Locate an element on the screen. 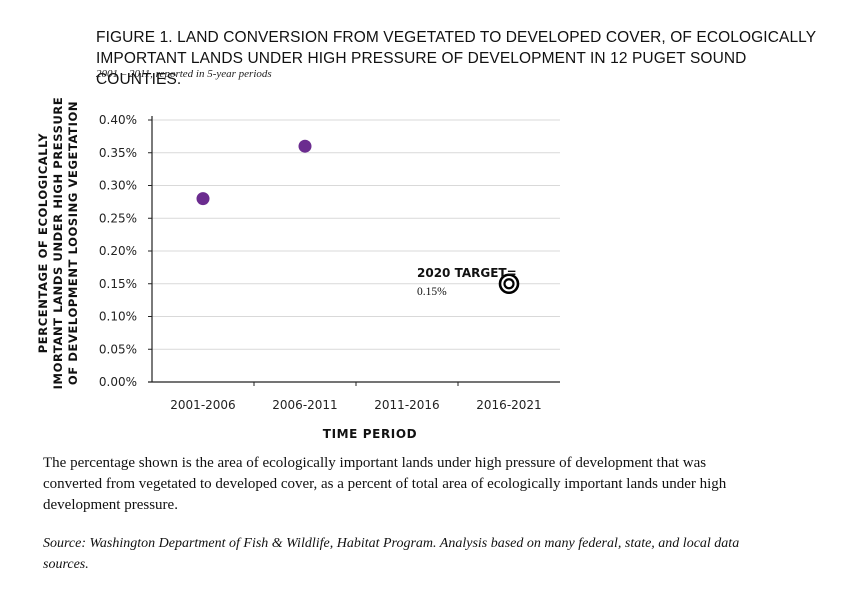 The width and height of the screenshot is (850, 598). y-axis-title-line: OF DEVELOPMENT LOOSING VEGETATION is located at coordinates (73, 243).